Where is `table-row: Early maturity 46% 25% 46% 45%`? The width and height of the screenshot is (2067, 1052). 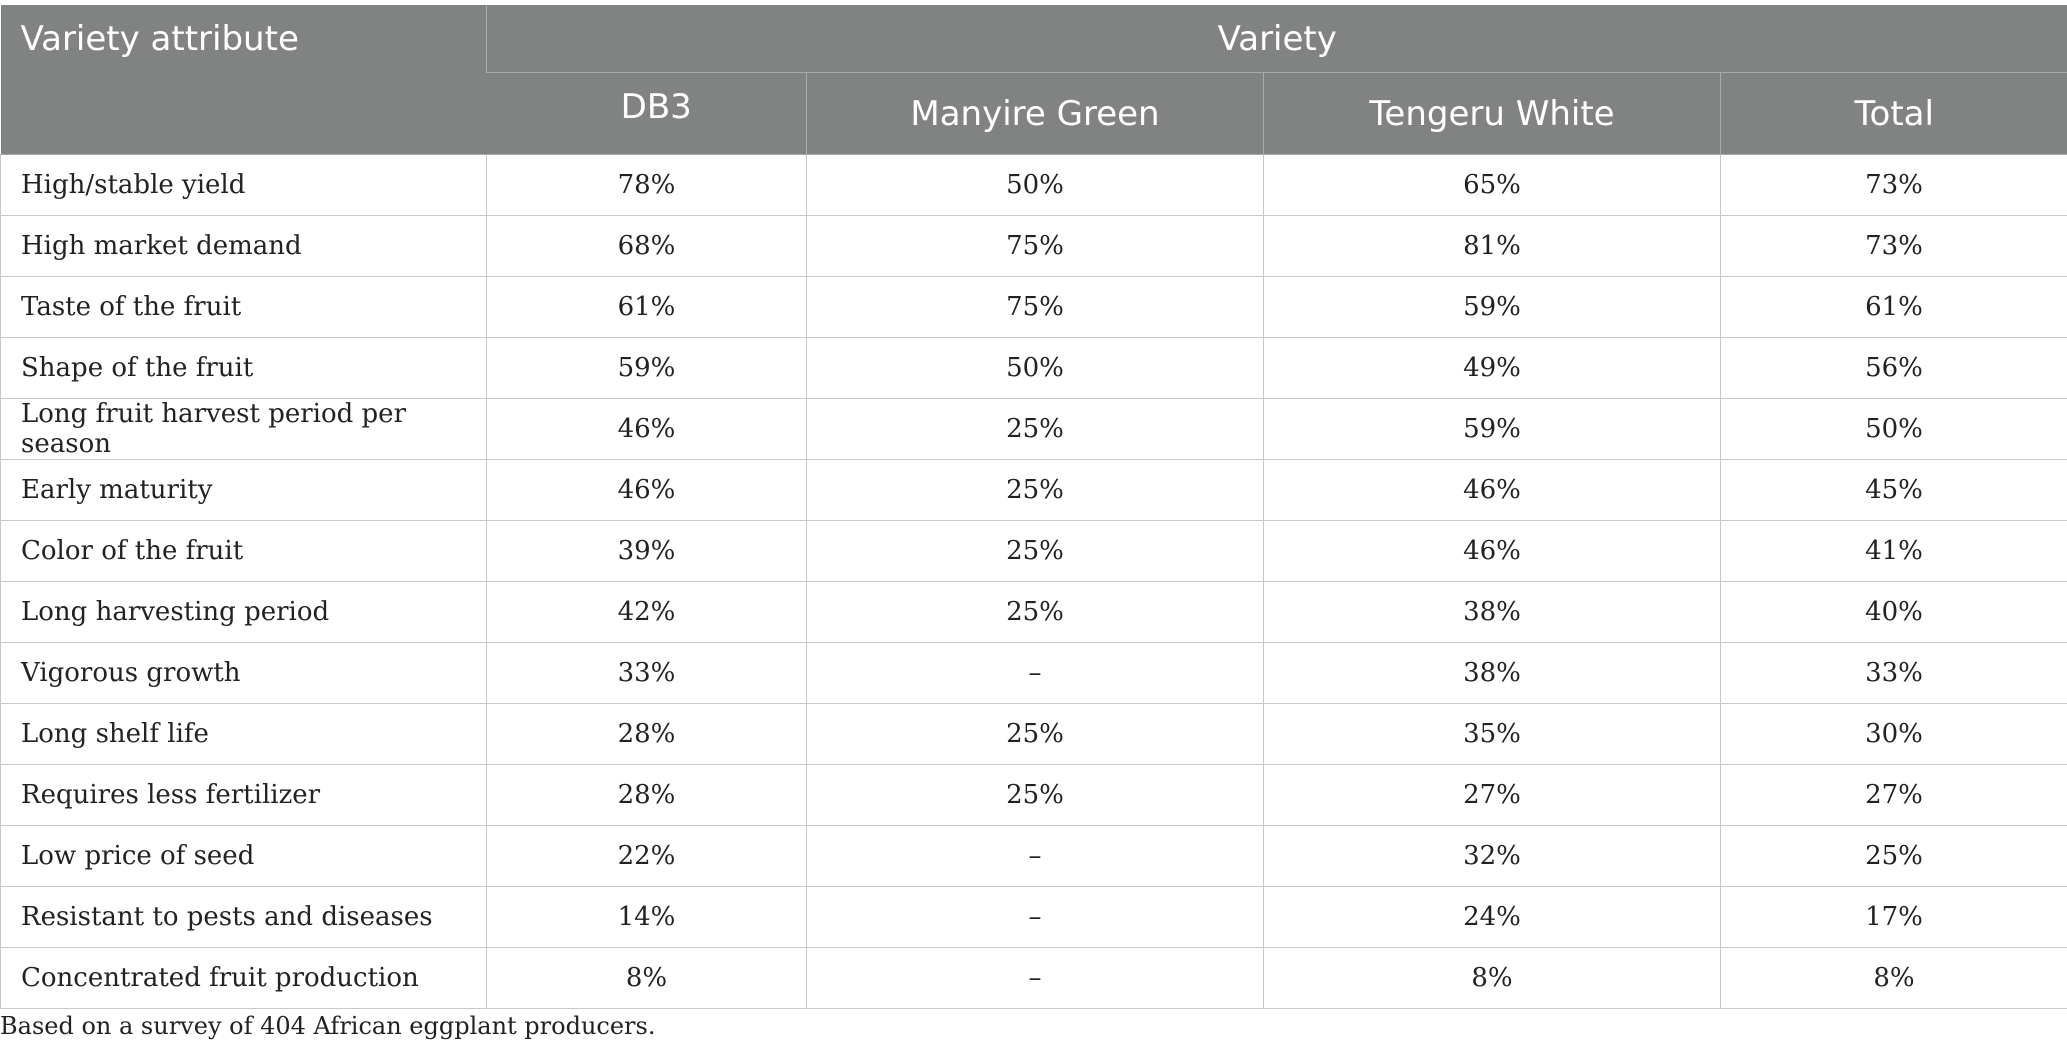 table-row: Early maturity 46% 25% 46% 45% is located at coordinates (1033, 490).